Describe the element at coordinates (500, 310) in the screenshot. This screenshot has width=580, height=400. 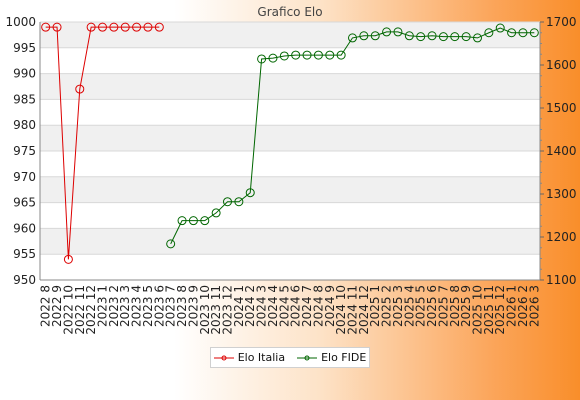
I see `x-tick-label: 2025 12` at that location.